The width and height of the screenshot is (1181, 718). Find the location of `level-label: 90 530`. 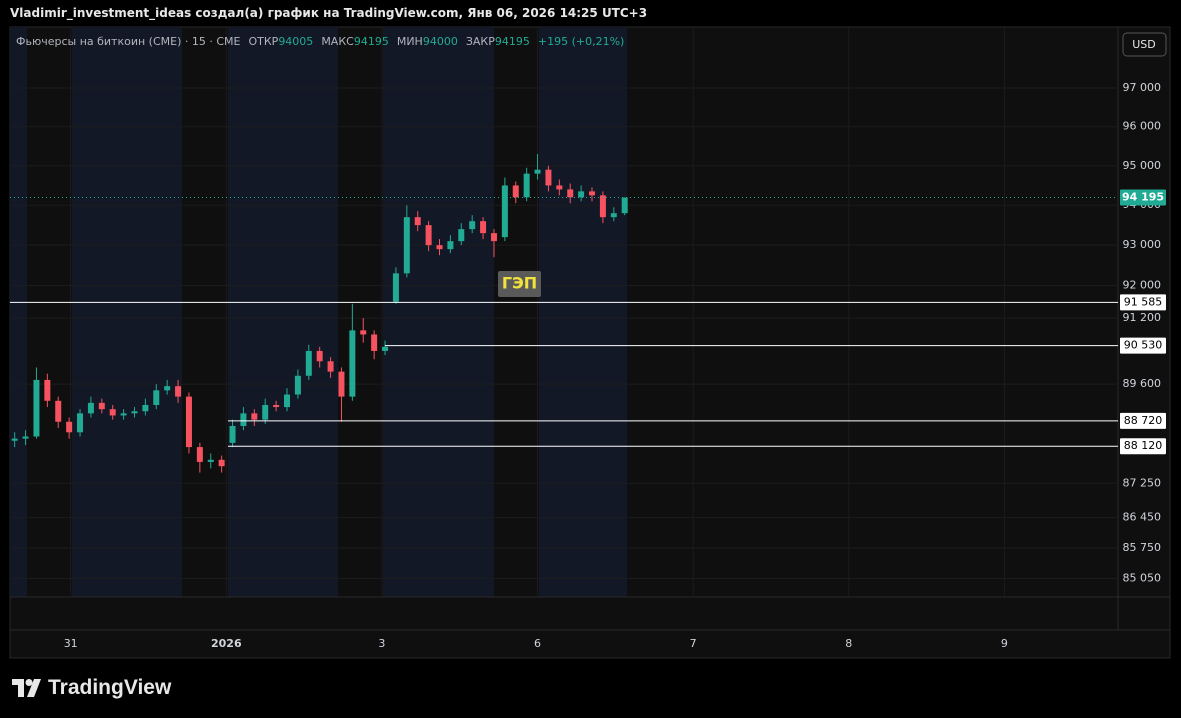

level-label: 90 530 is located at coordinates (1143, 345).